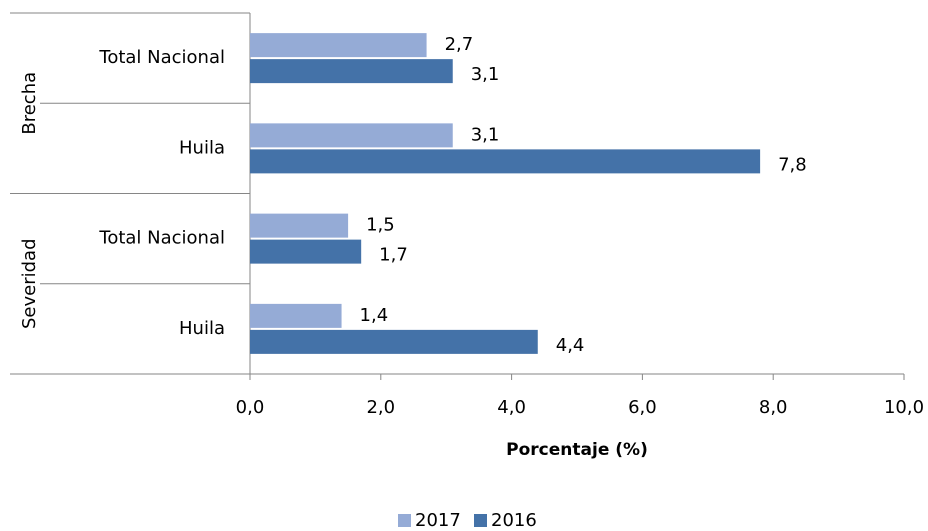 The width and height of the screenshot is (928, 531). I want to click on x-tick-label: 0,0, so click(250, 407).